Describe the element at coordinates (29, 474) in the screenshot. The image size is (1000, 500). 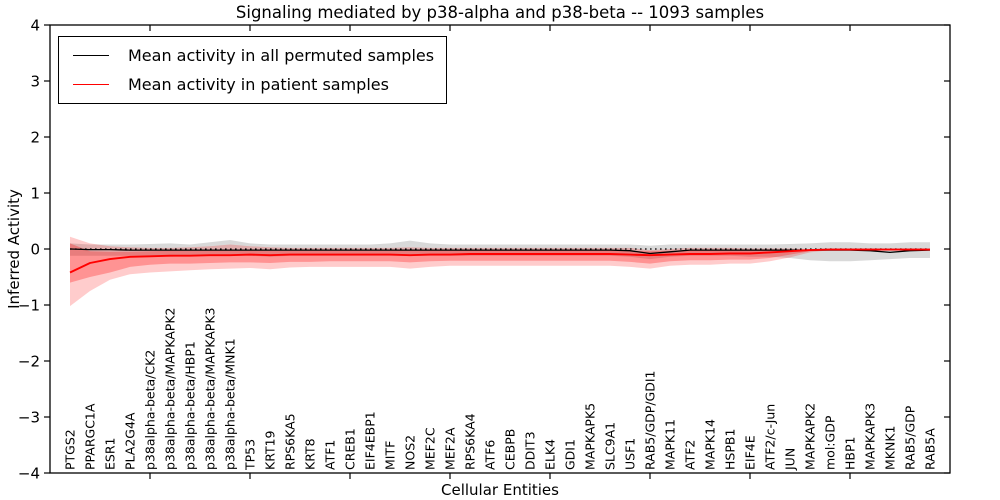
I see `y-tick-label: −4` at that location.